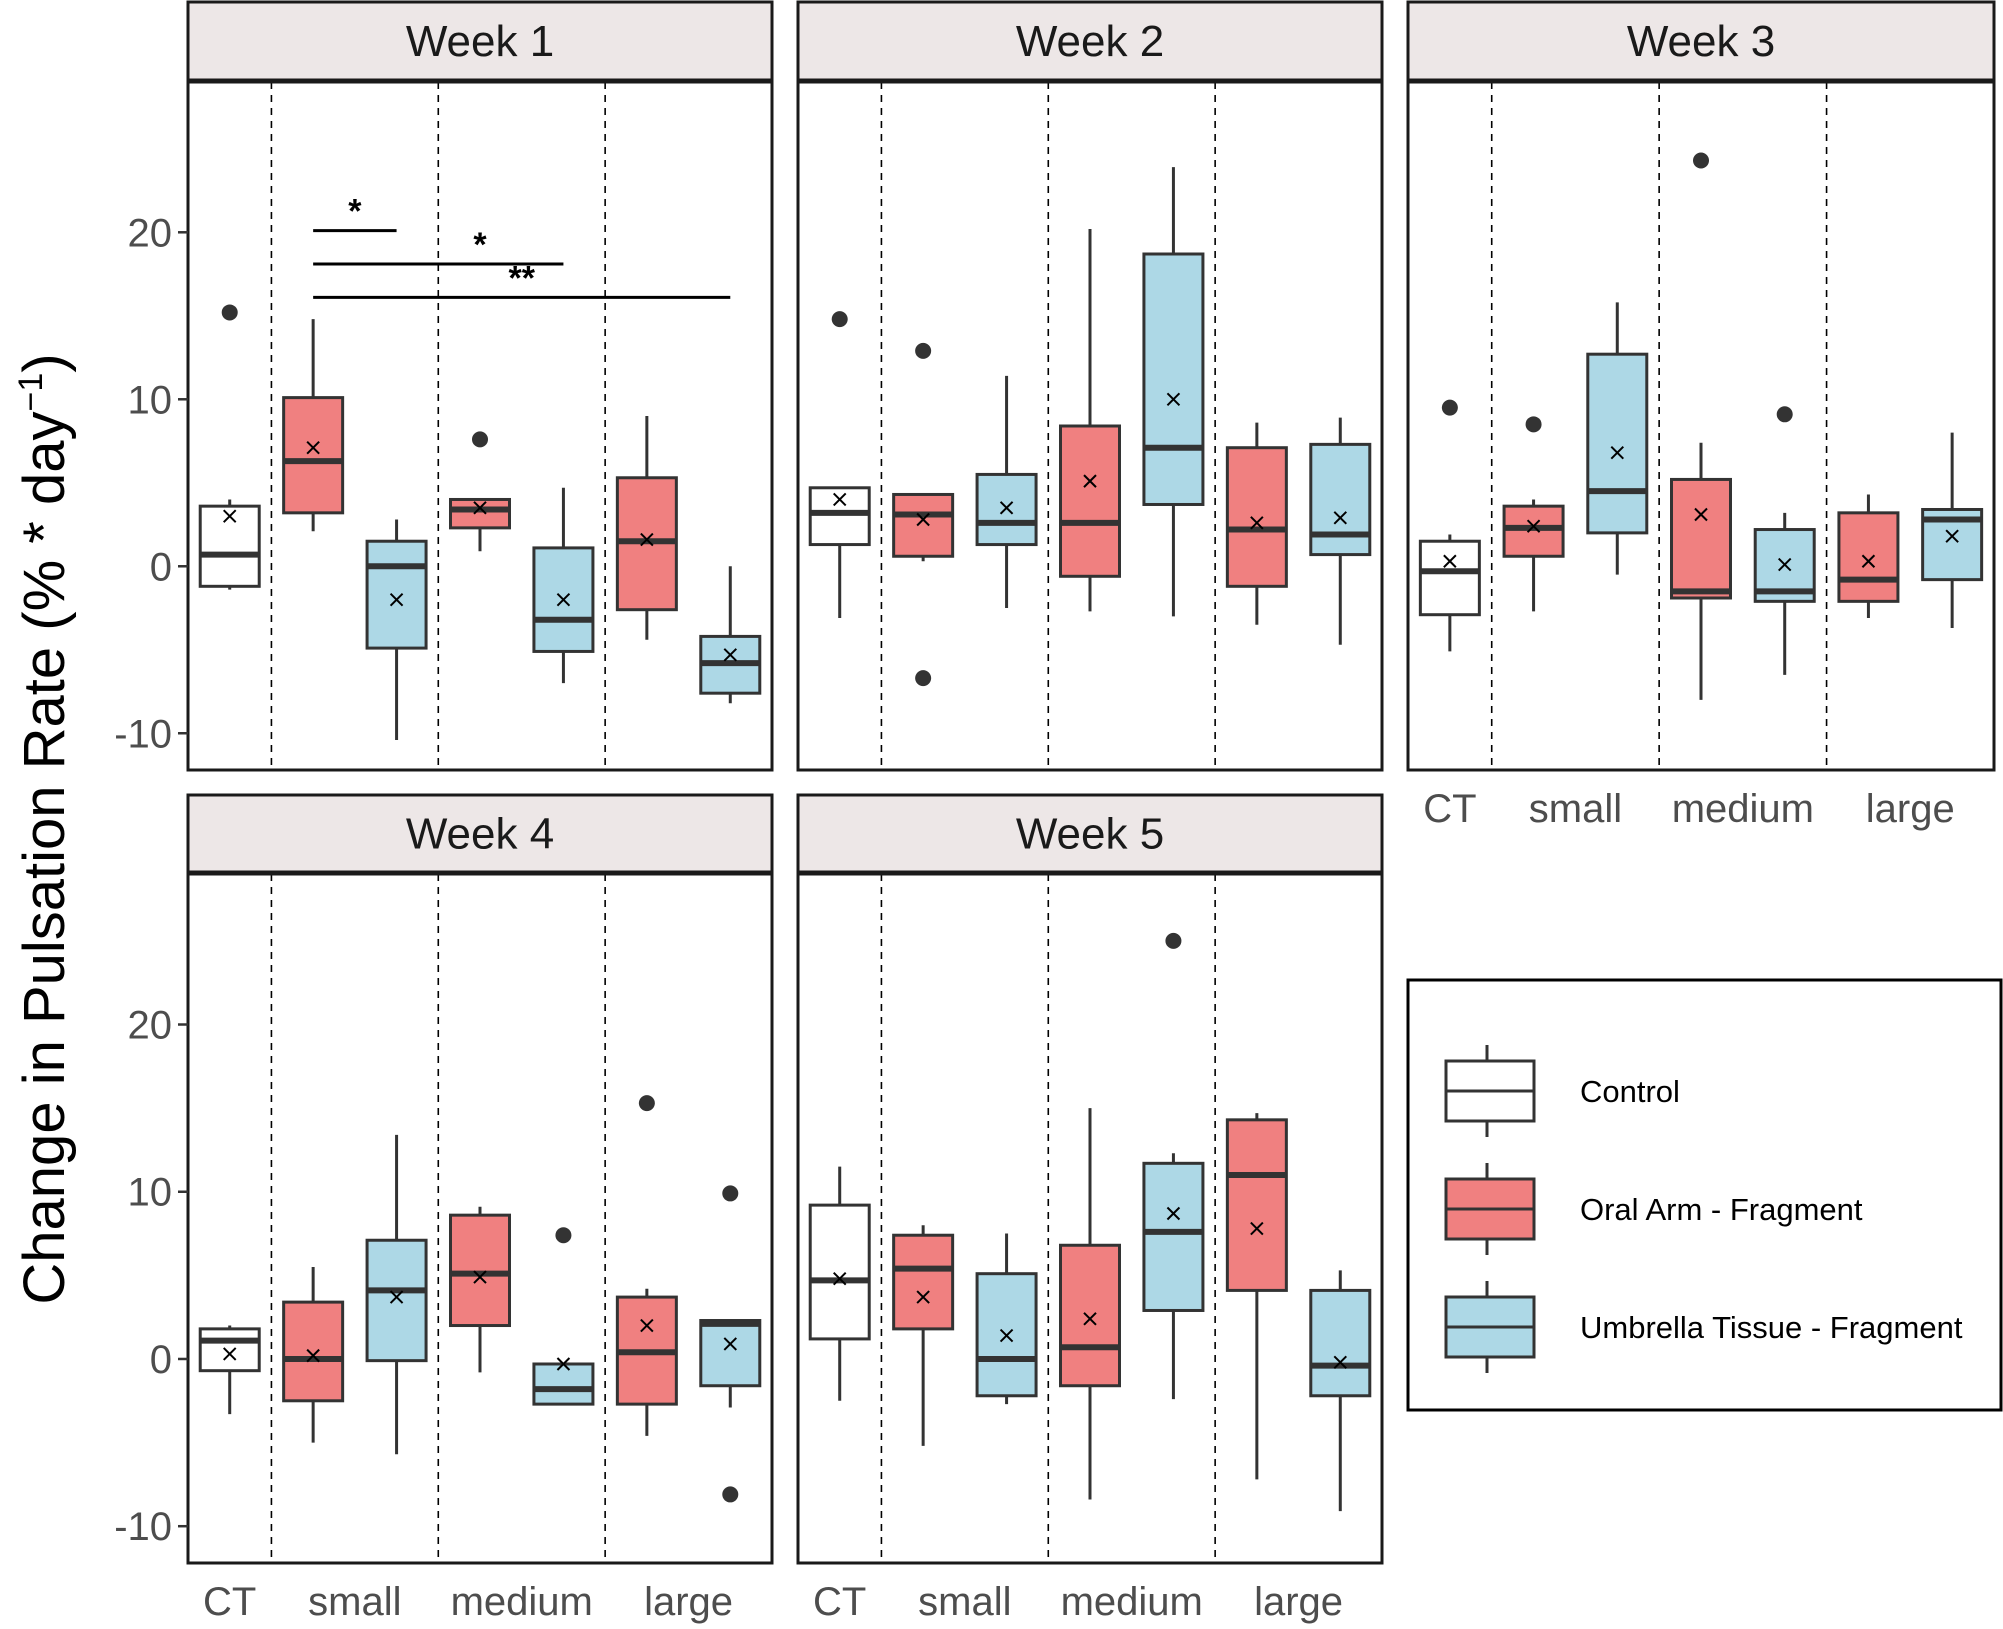 The width and height of the screenshot is (2003, 1629). Describe the element at coordinates (355, 212) in the screenshot. I see `significance-label: *` at that location.